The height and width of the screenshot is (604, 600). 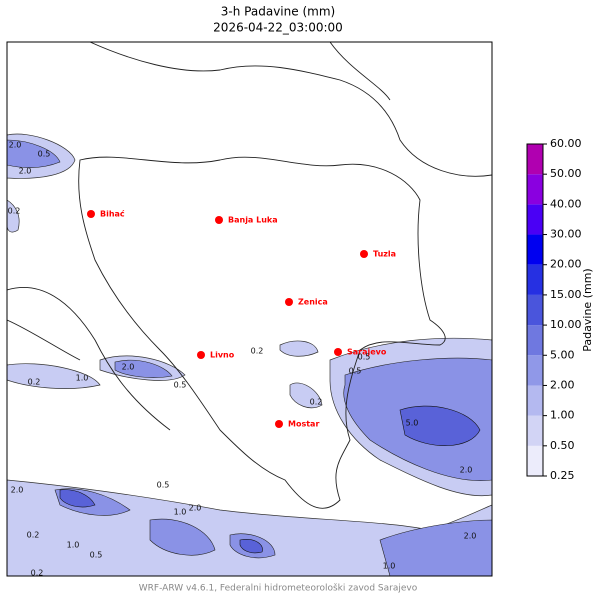 I want to click on colorbar-frame, so click(x=535, y=310).